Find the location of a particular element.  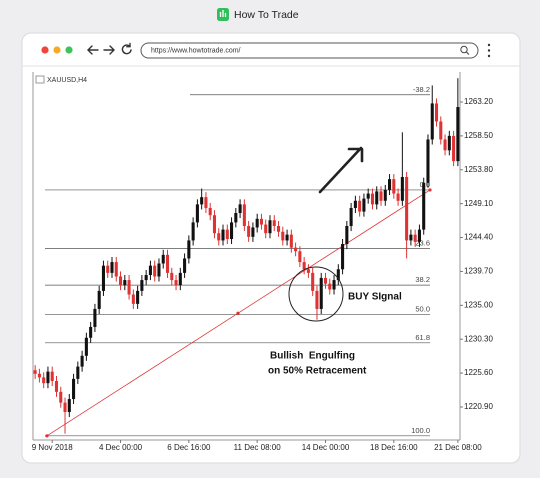

forward-button is located at coordinates (109, 50).